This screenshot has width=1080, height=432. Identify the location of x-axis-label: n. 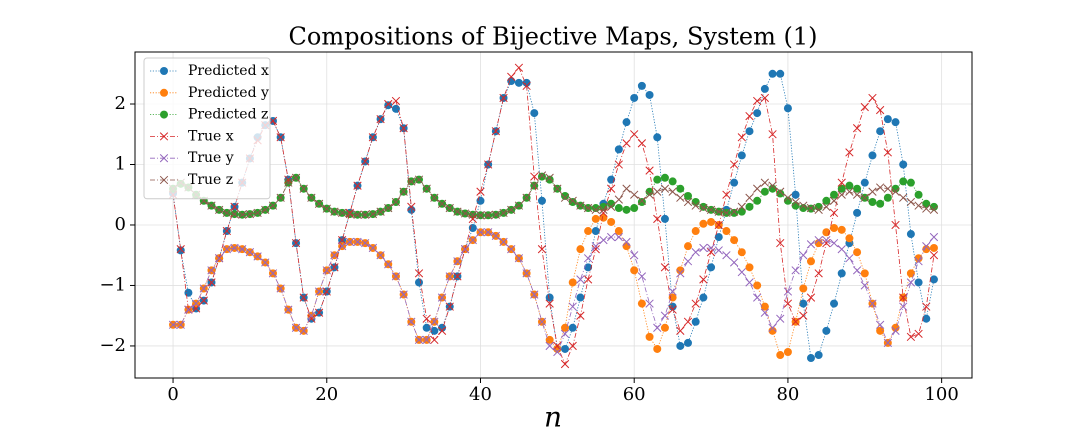
(553, 416).